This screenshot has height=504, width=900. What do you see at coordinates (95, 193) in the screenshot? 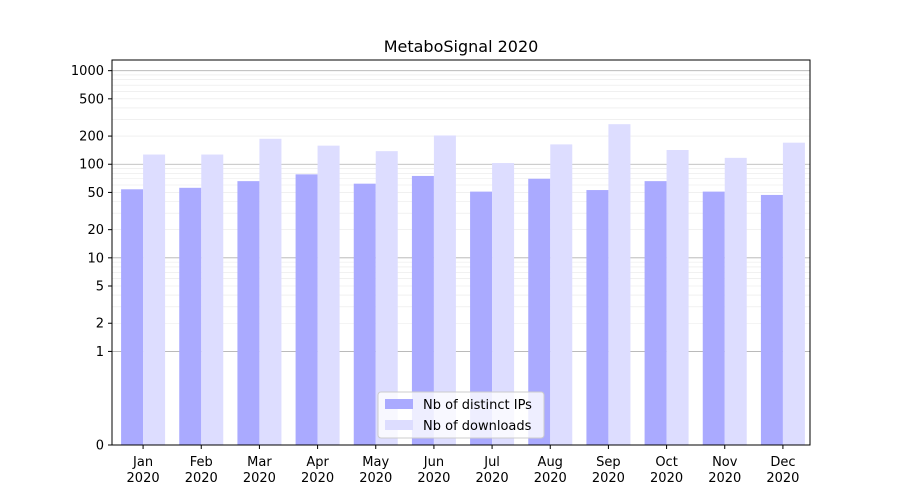
I see `y-tick-label: 50` at bounding box center [95, 193].